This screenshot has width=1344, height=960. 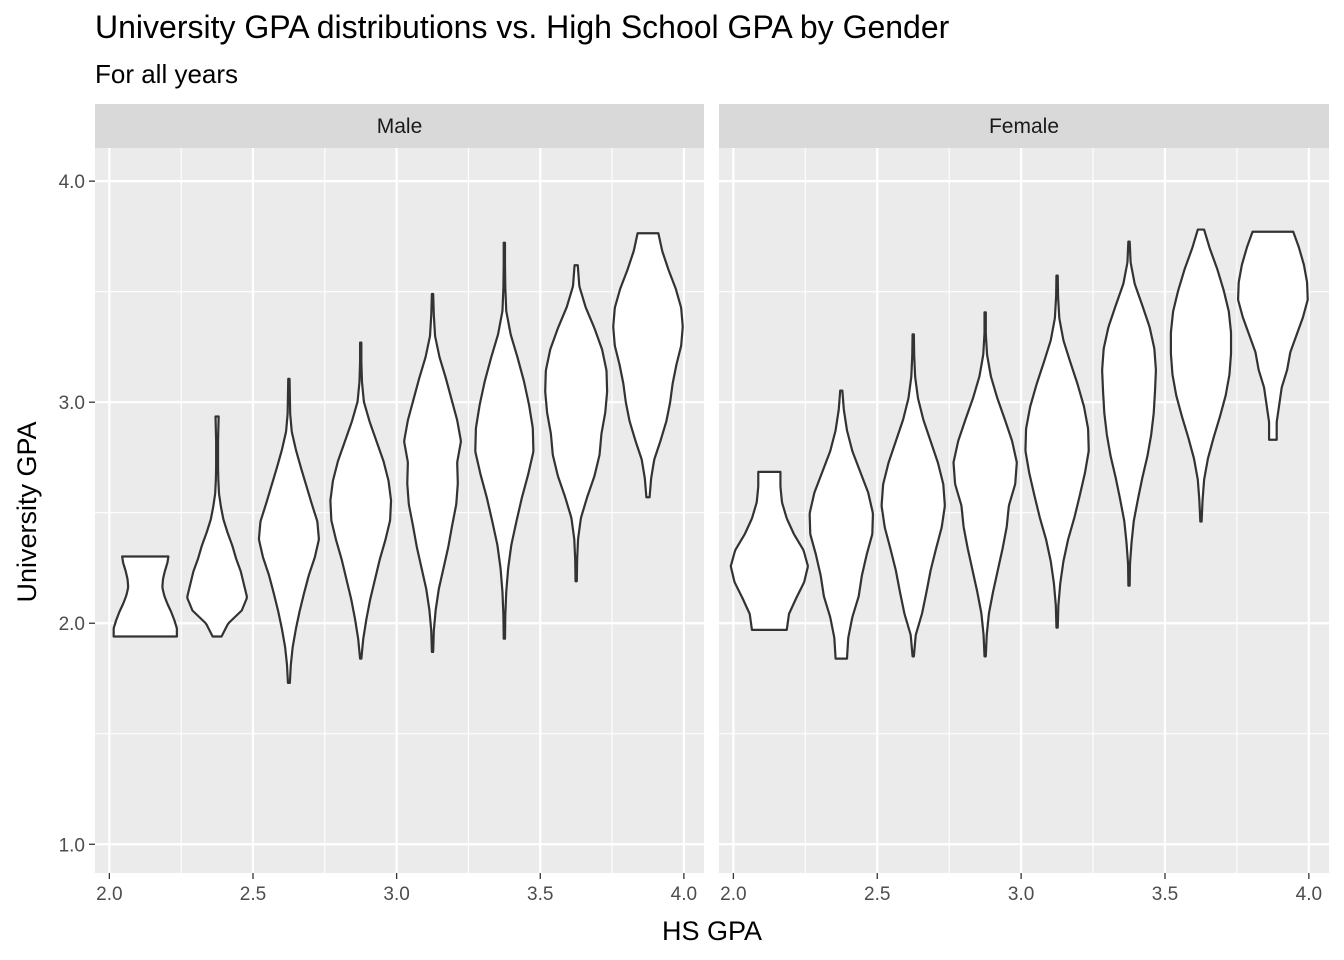 I want to click on violin-male-2.125, so click(x=145, y=596).